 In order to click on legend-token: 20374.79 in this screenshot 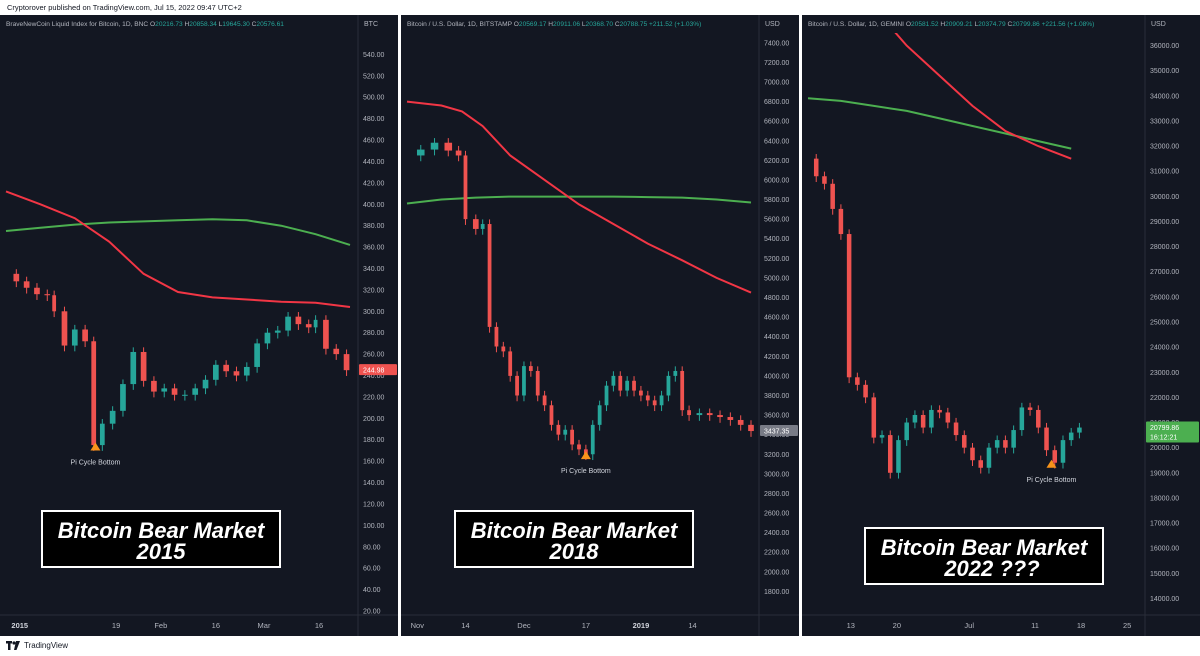, I will do `click(992, 24)`.